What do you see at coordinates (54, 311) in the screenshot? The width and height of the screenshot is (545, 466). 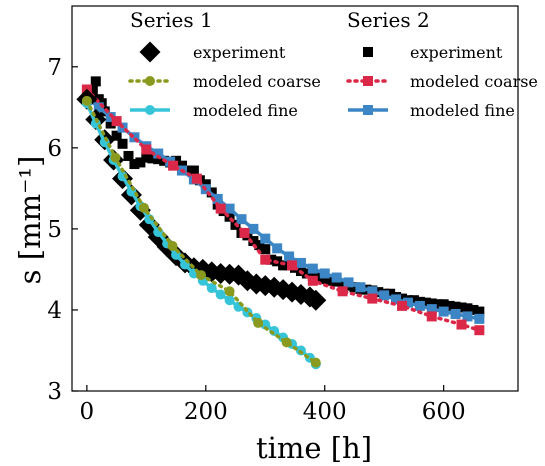 I see `y-tick-label: 4` at bounding box center [54, 311].